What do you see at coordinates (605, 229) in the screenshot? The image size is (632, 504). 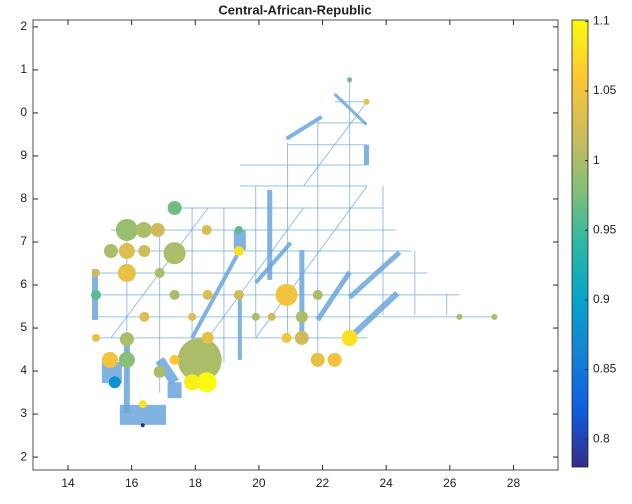 I see `colorbar-tick-label: 0.95` at bounding box center [605, 229].